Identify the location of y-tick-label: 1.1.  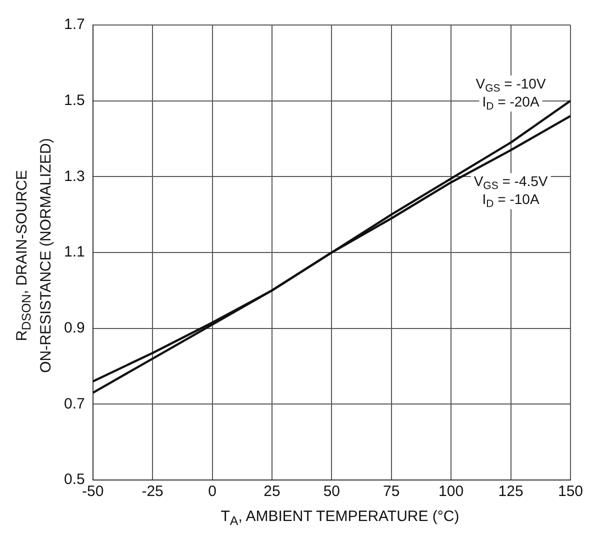
(74, 252).